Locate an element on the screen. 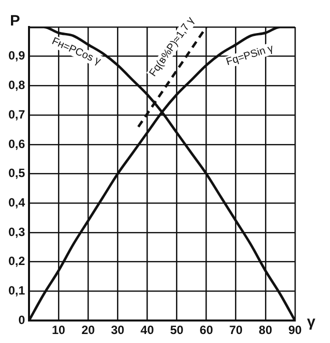  y-tick-label: 0 is located at coordinates (22, 319).